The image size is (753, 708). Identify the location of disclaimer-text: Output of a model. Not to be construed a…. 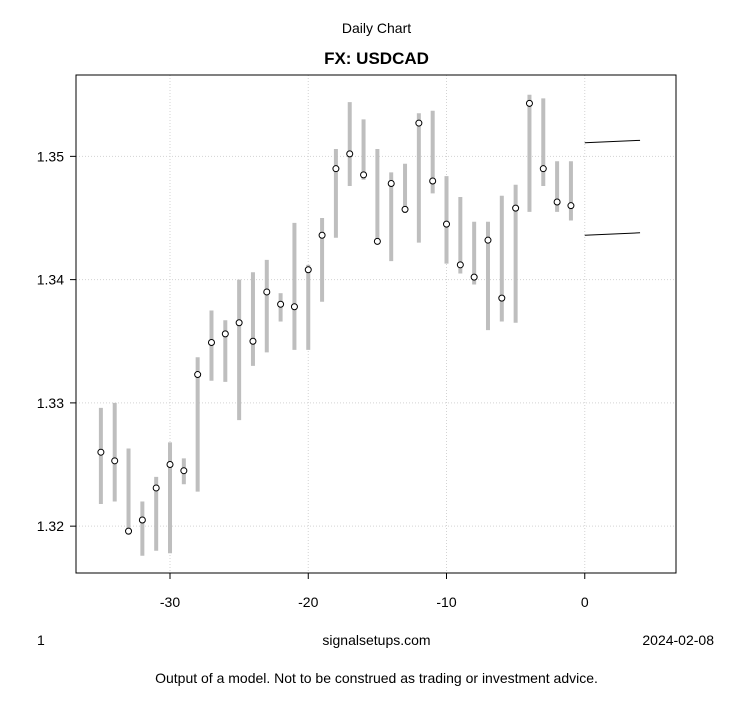
(376, 678).